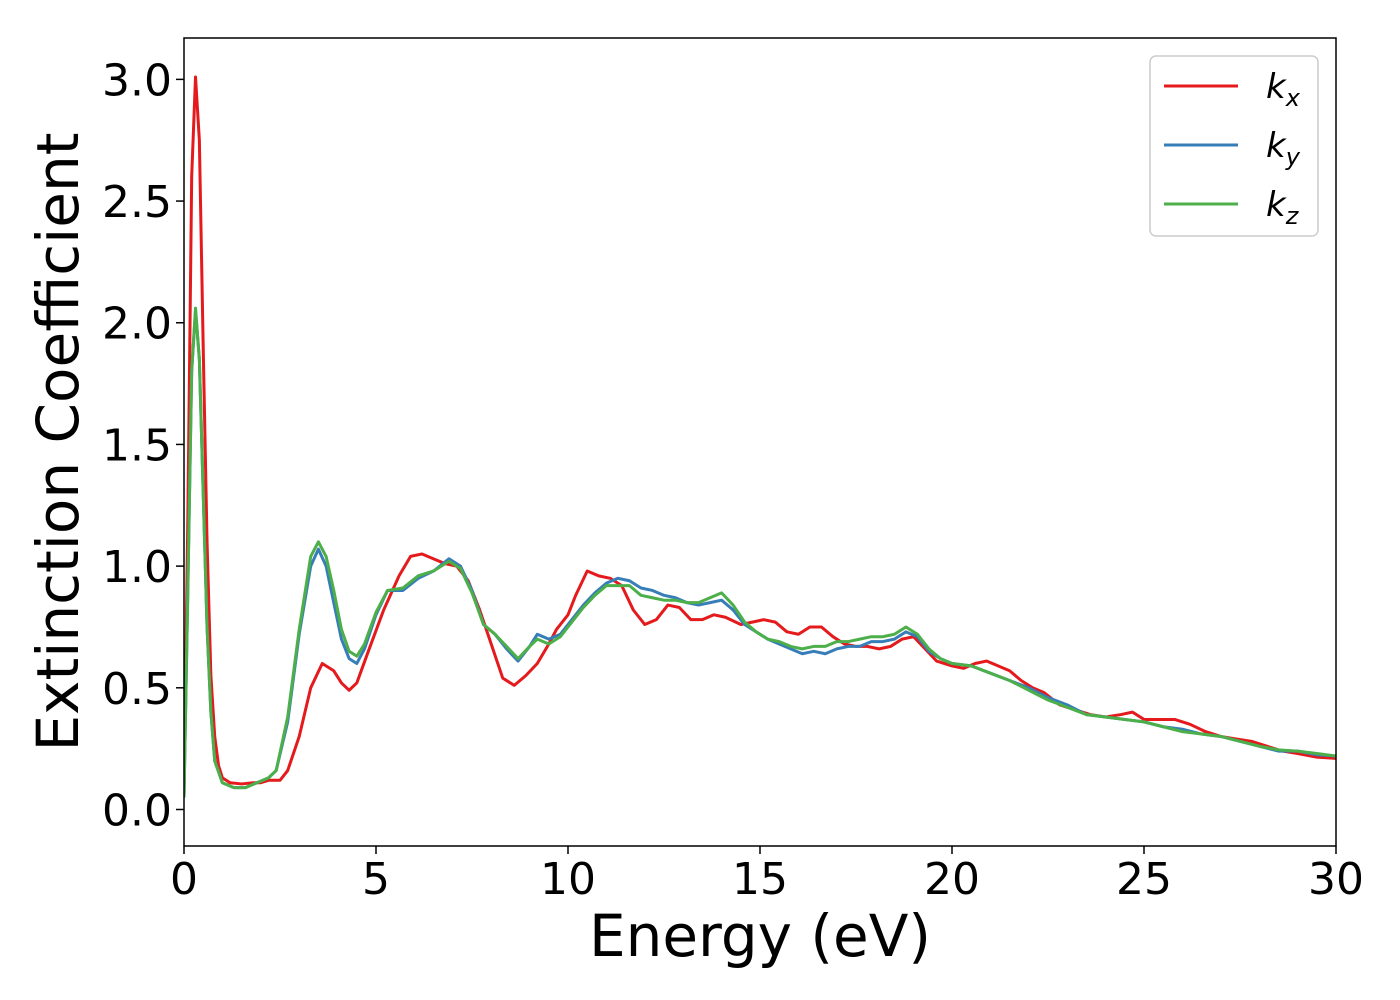 This screenshot has width=1400, height=1000. What do you see at coordinates (137, 80) in the screenshot?
I see `y-tick-label: 3.0` at bounding box center [137, 80].